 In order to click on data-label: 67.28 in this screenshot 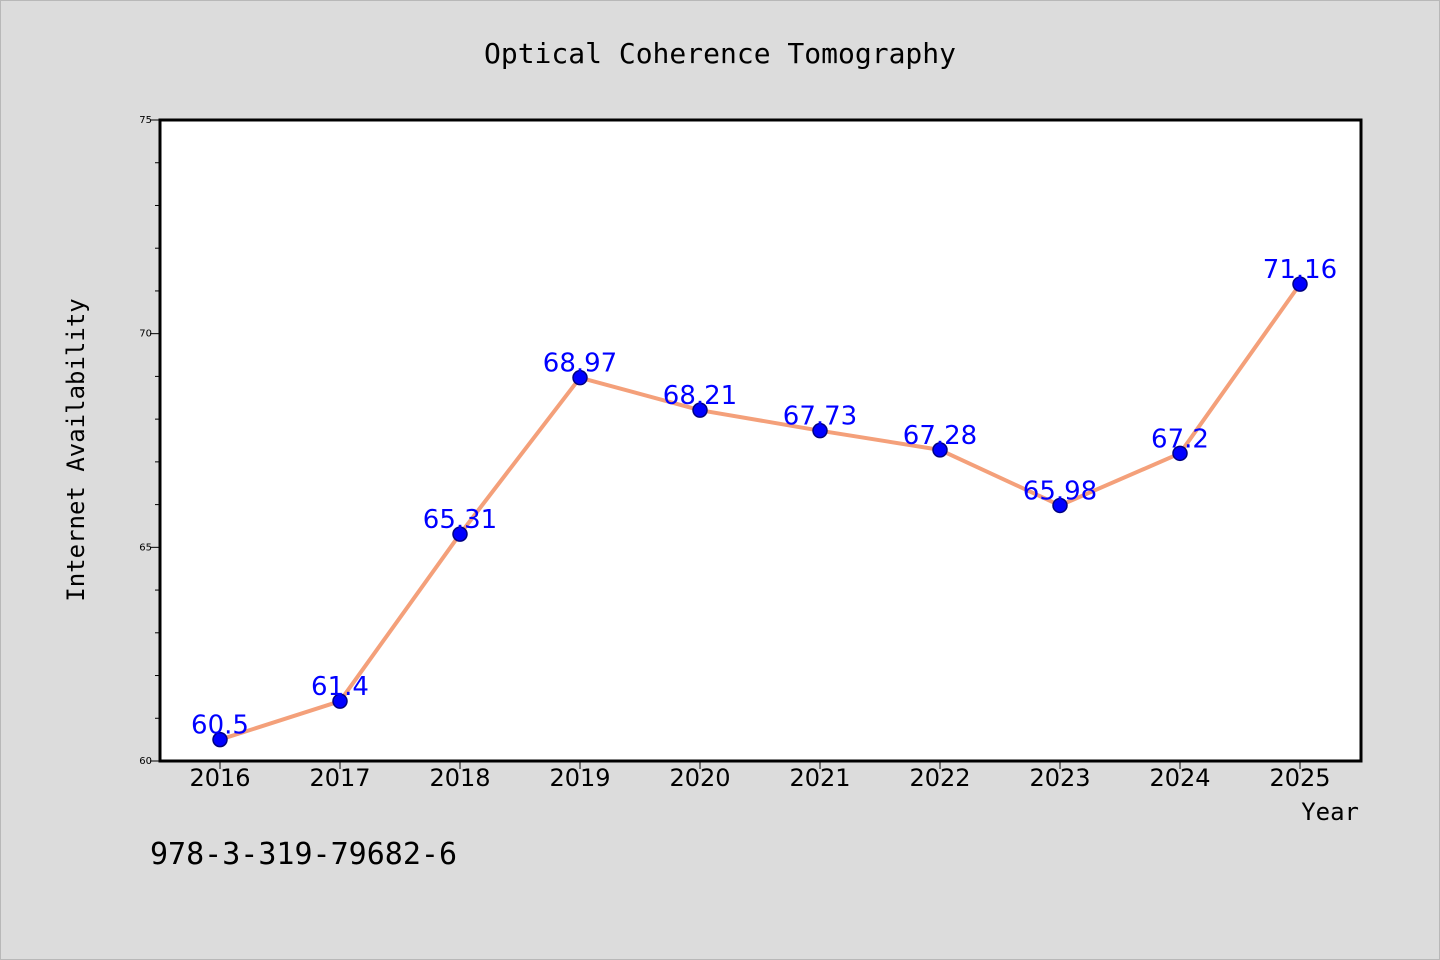, I will do `click(940, 436)`.